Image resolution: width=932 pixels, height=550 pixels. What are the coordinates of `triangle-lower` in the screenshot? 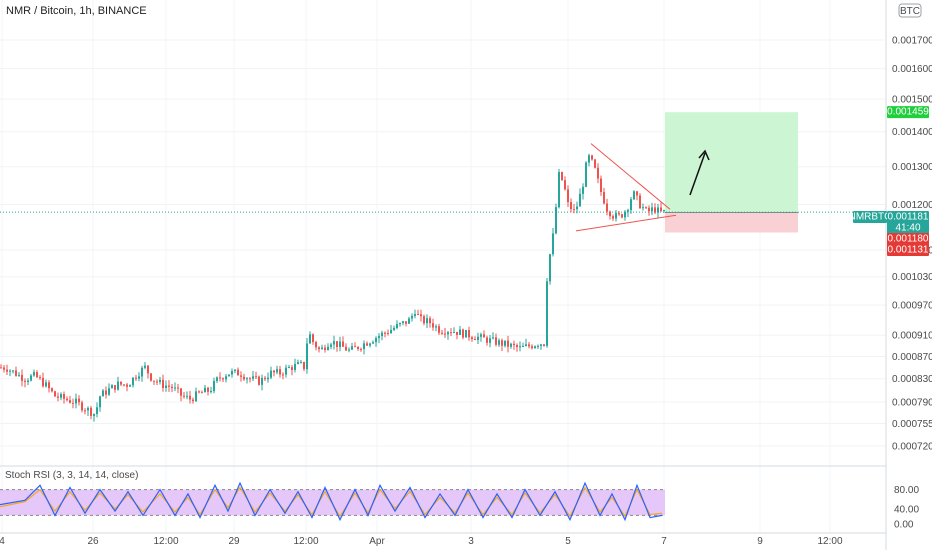 It's located at (626, 223).